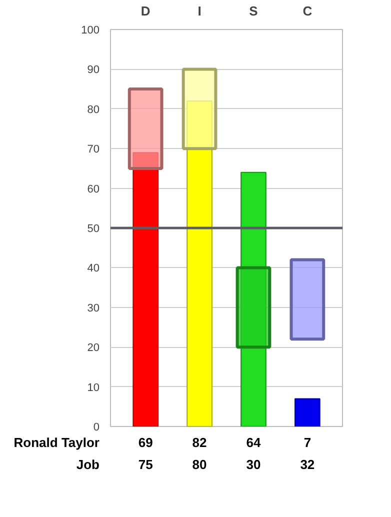 This screenshot has width=391, height=517. What do you see at coordinates (93, 348) in the screenshot?
I see `y-tick-label: 20` at bounding box center [93, 348].